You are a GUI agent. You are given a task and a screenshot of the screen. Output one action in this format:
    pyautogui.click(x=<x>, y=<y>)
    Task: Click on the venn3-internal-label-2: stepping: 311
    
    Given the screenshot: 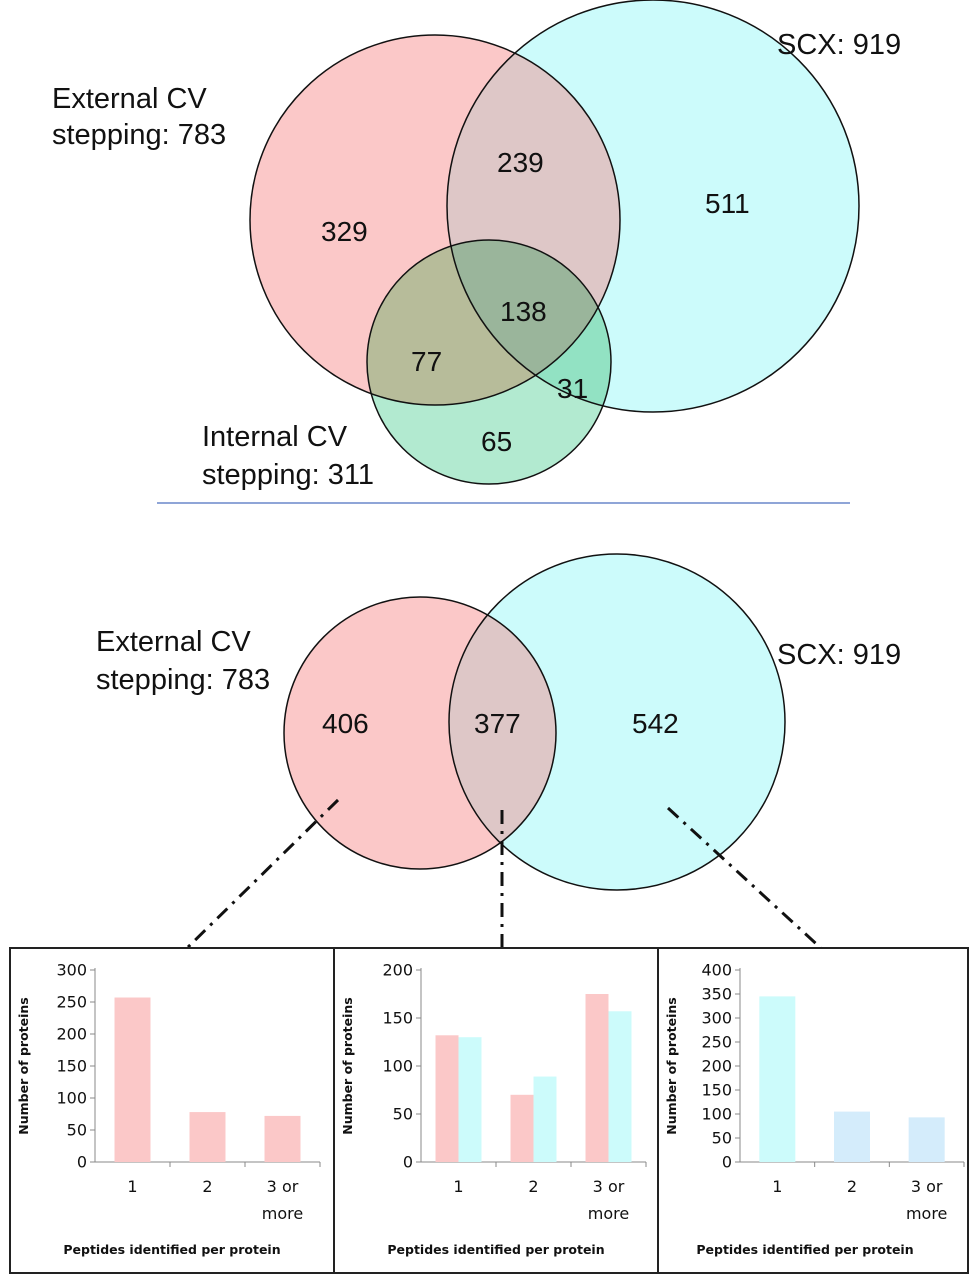 What is the action you would take?
    pyautogui.click(x=288, y=475)
    